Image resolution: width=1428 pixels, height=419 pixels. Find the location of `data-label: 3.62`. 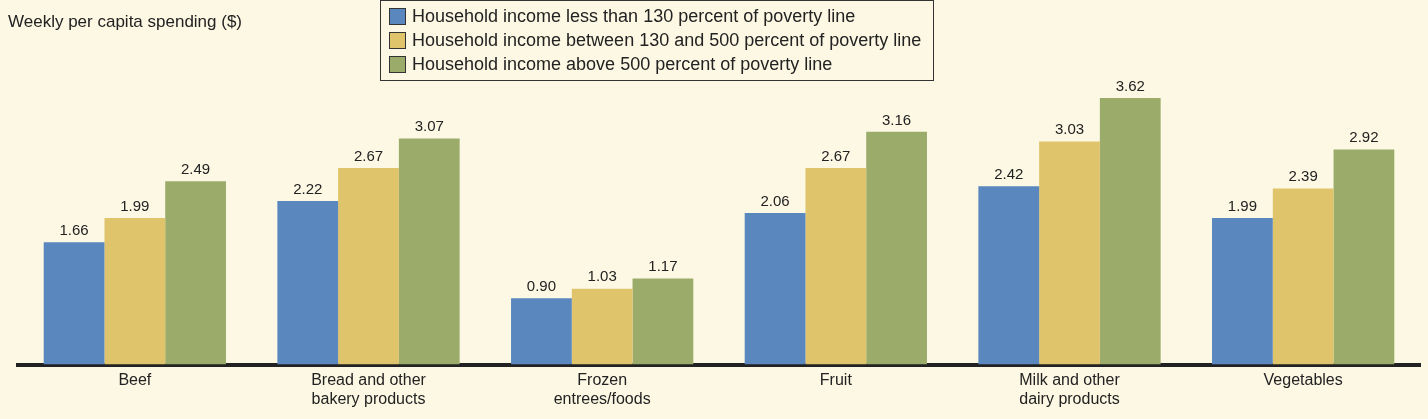

data-label: 3.62 is located at coordinates (1130, 85).